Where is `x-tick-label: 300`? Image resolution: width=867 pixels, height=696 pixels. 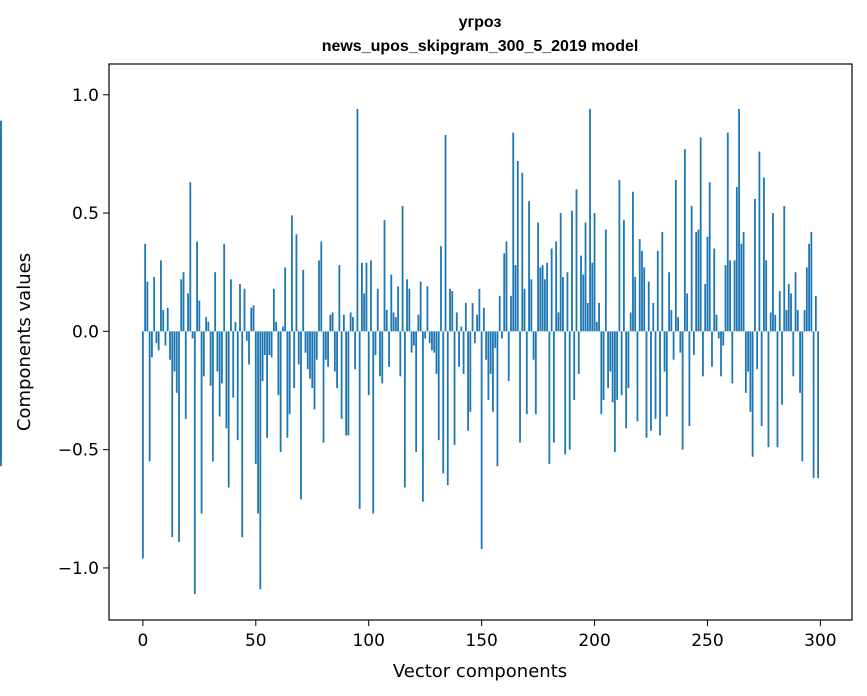
x-tick-label: 300 is located at coordinates (820, 641).